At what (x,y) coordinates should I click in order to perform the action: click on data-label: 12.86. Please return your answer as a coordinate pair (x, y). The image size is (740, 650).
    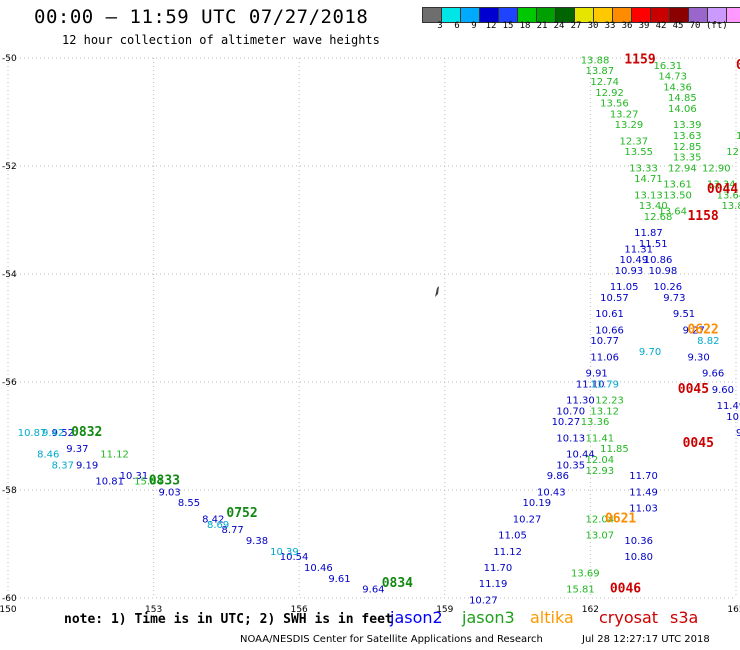
    Looking at the image, I should click on (738, 136).